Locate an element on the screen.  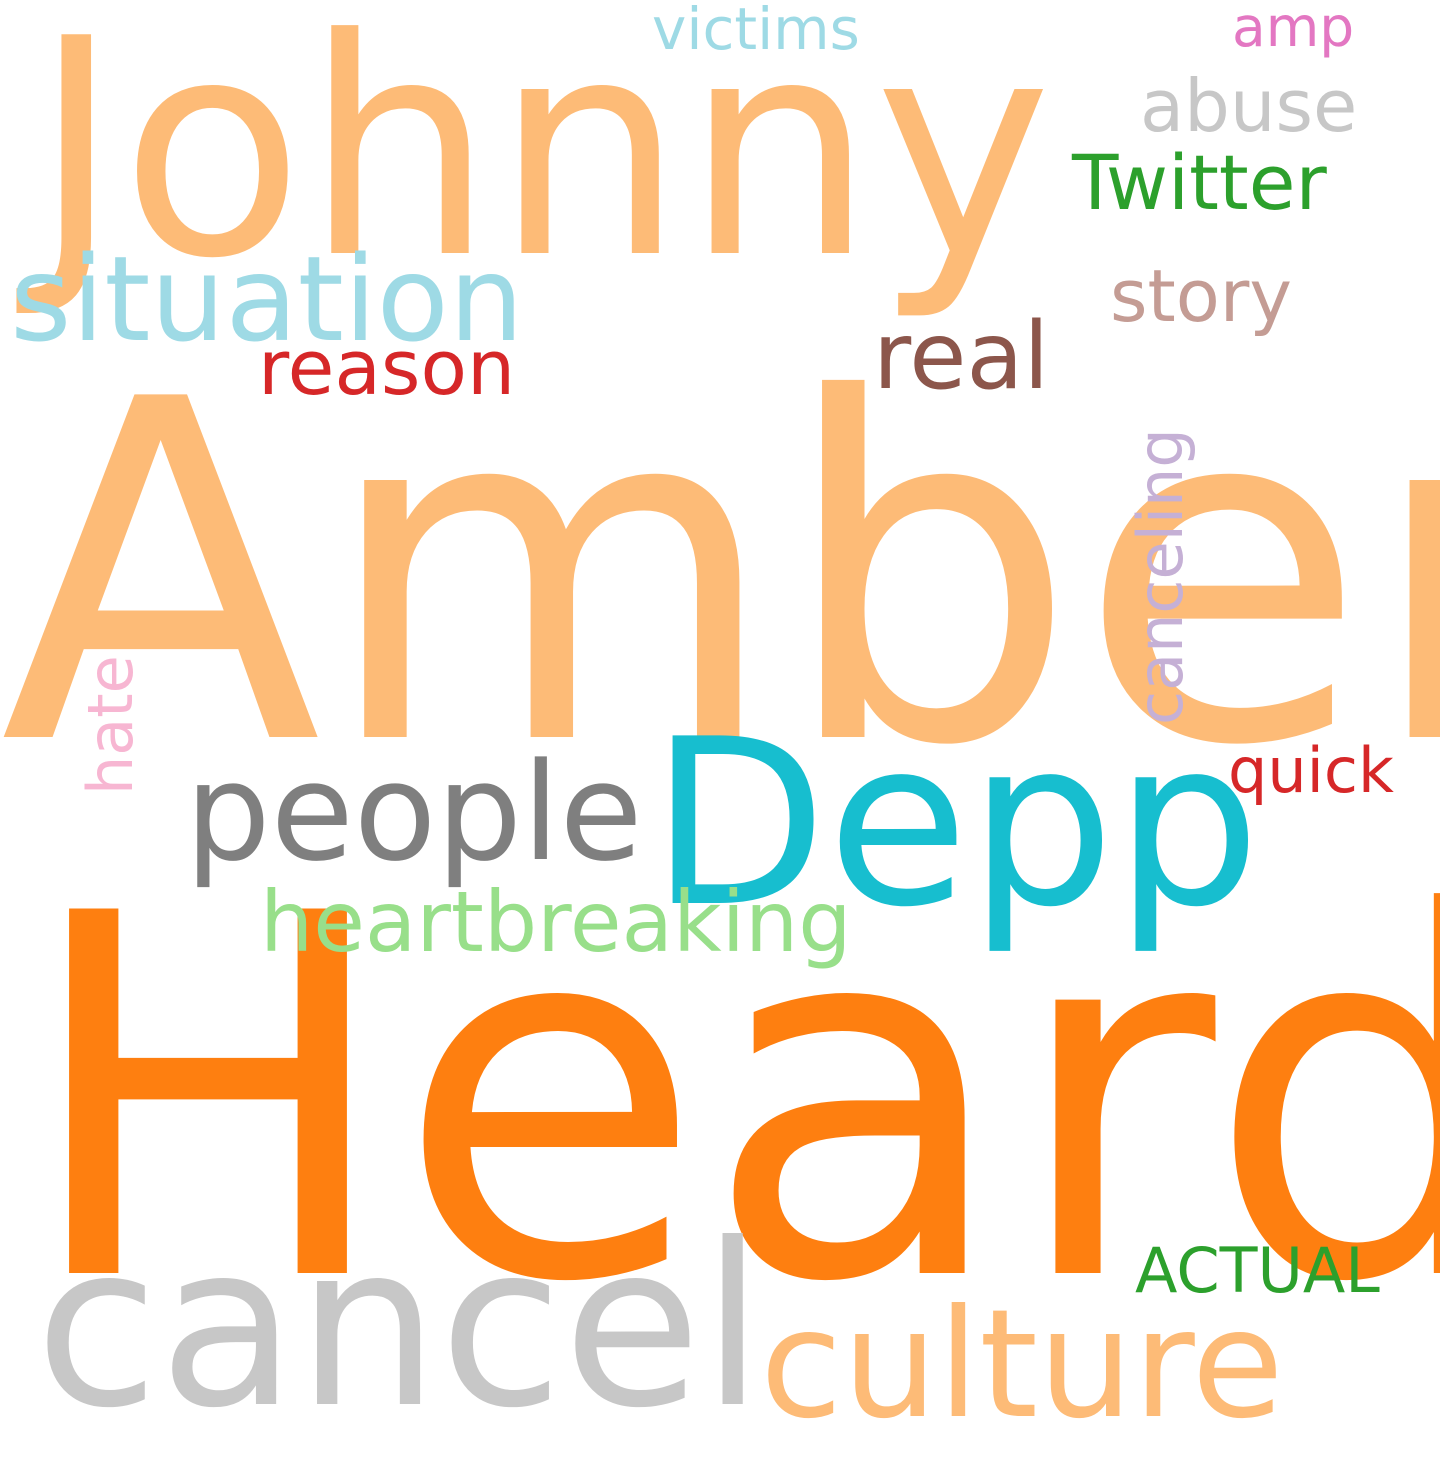
word-quick: quick is located at coordinates (1311, 770).